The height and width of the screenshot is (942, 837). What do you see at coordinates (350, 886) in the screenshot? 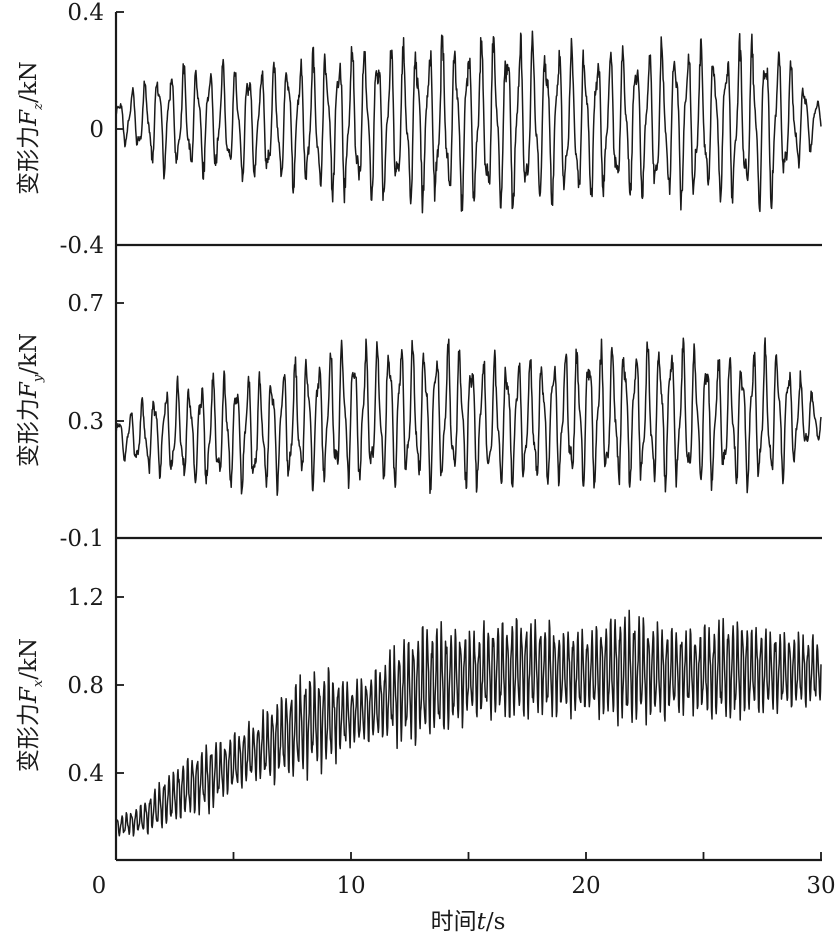
I see `xtick-label: 10` at bounding box center [350, 886].